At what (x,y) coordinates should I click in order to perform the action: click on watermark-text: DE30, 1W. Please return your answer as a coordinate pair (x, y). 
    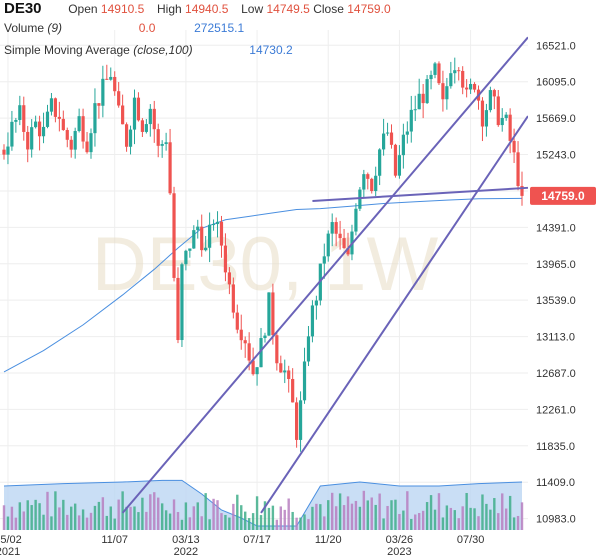
    Looking at the image, I should click on (265, 264).